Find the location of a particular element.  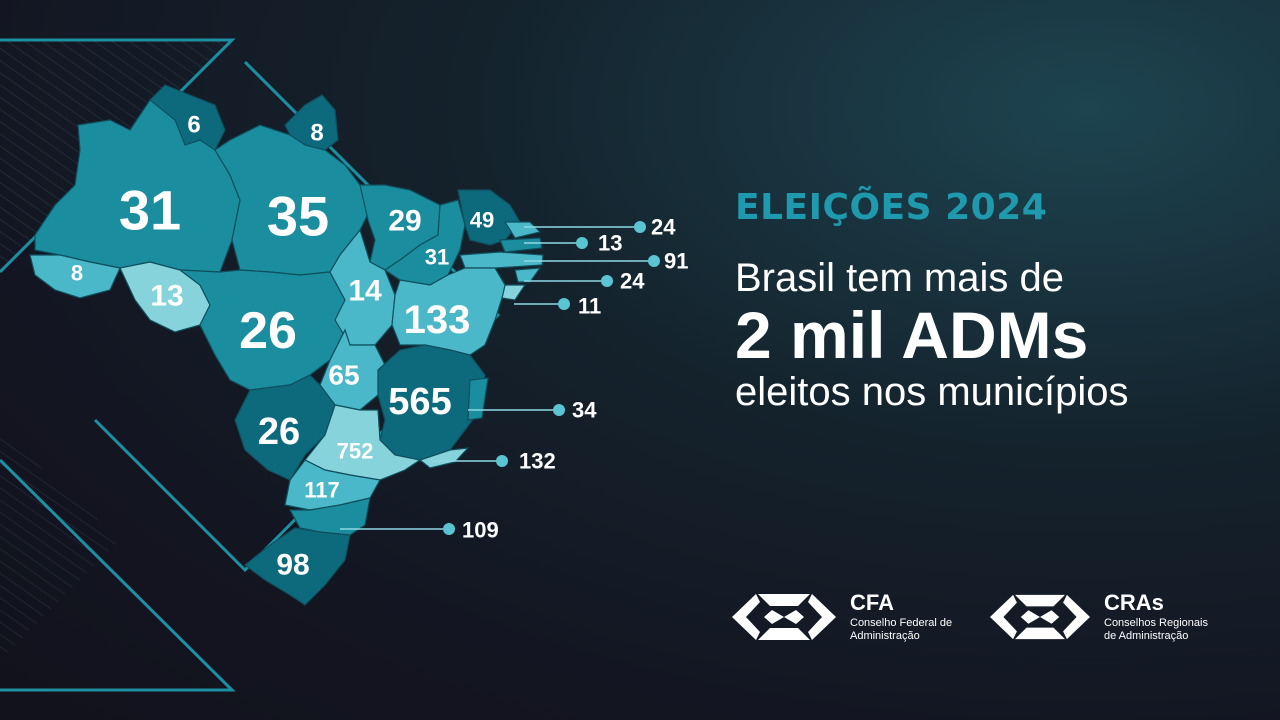

callout-dot-SE is located at coordinates (564, 304).